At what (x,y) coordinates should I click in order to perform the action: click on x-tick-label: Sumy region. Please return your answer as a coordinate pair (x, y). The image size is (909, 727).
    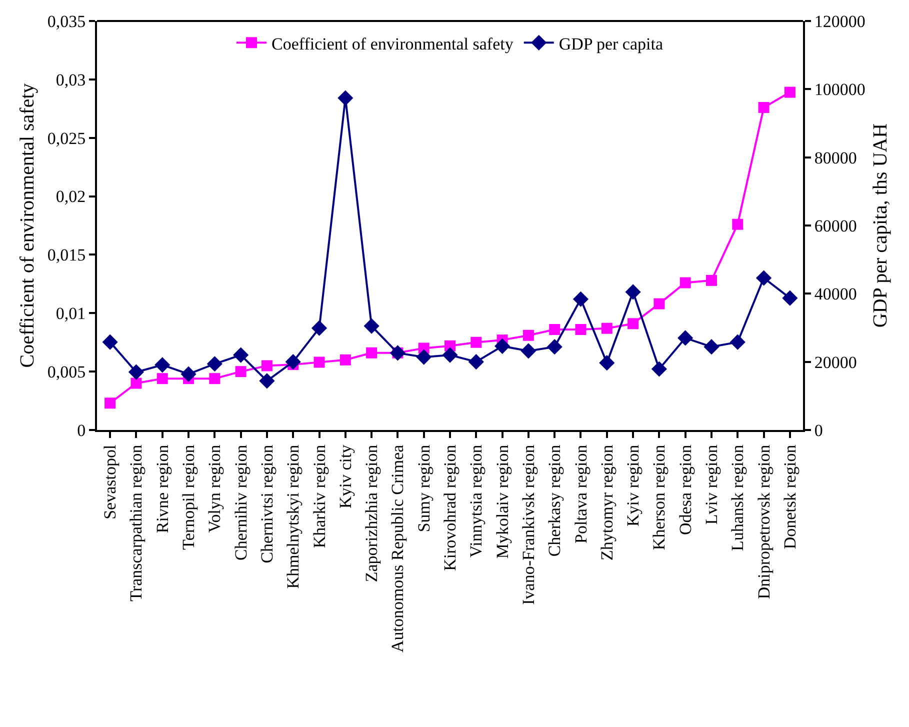
    Looking at the image, I should click on (424, 488).